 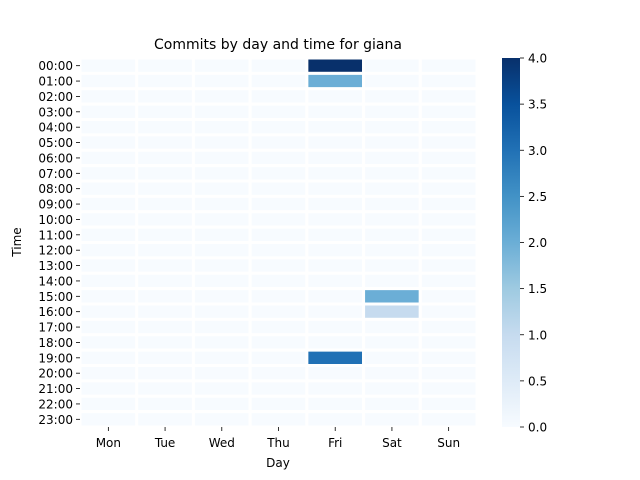 I want to click on y-tick-label: 02:00, so click(x=55, y=97).